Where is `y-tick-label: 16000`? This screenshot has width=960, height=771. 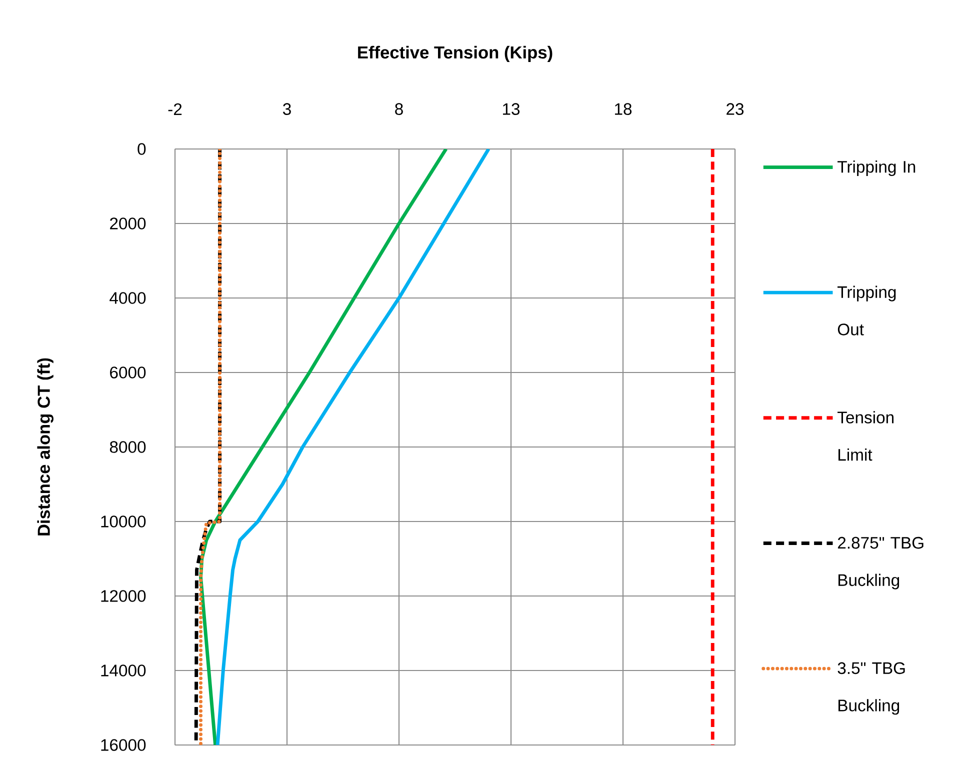 y-tick-label: 16000 is located at coordinates (123, 745).